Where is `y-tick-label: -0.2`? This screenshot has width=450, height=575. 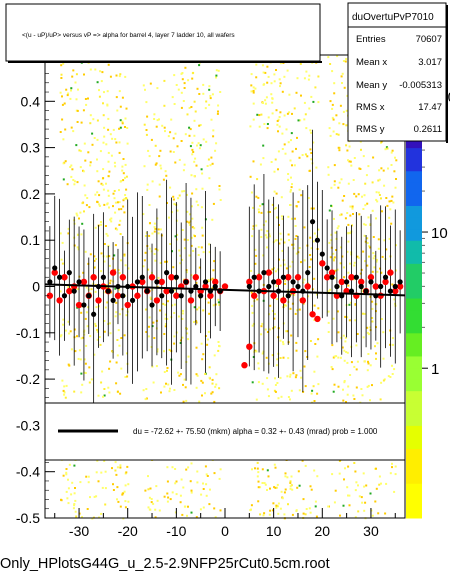
y-tick-label: -0.2 is located at coordinates (28, 379).